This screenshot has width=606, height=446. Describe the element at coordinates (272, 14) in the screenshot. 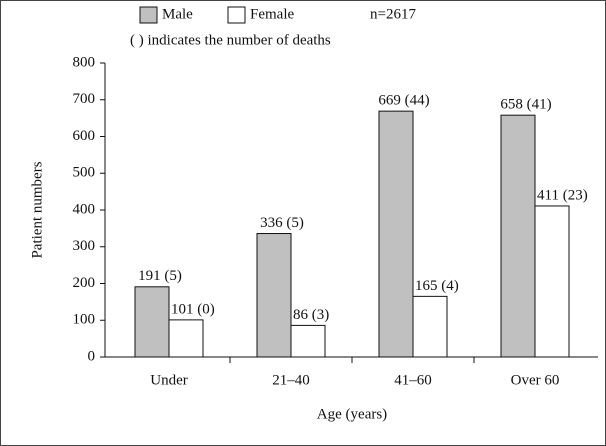

I see `legend-label: Female` at that location.